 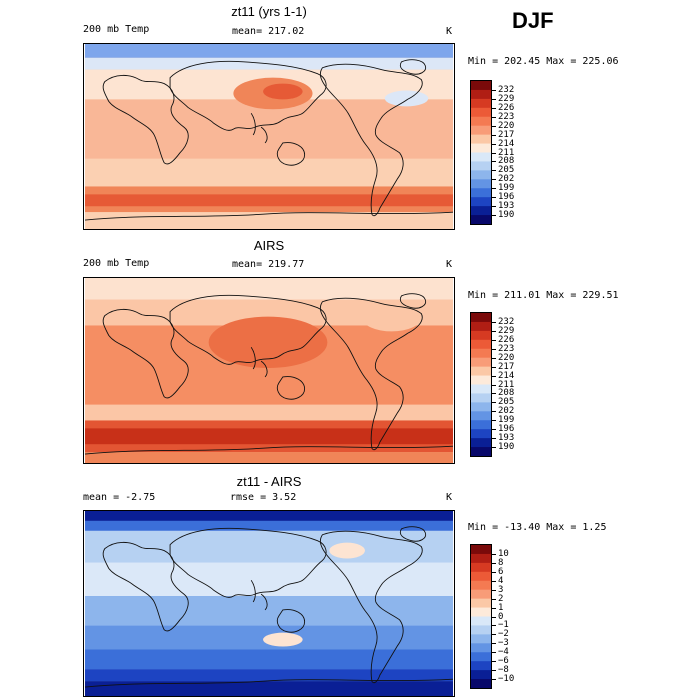 I want to click on colorbar-tick-label: −10, so click(x=506, y=679).